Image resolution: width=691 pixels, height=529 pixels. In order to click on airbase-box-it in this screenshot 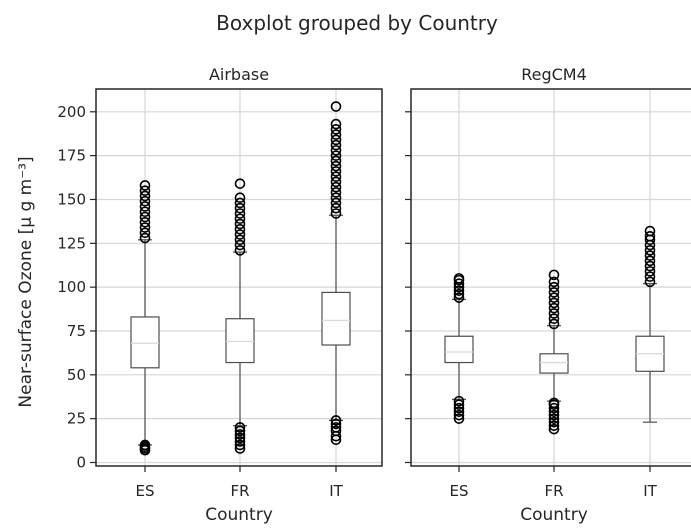, I will do `click(336, 273)`.